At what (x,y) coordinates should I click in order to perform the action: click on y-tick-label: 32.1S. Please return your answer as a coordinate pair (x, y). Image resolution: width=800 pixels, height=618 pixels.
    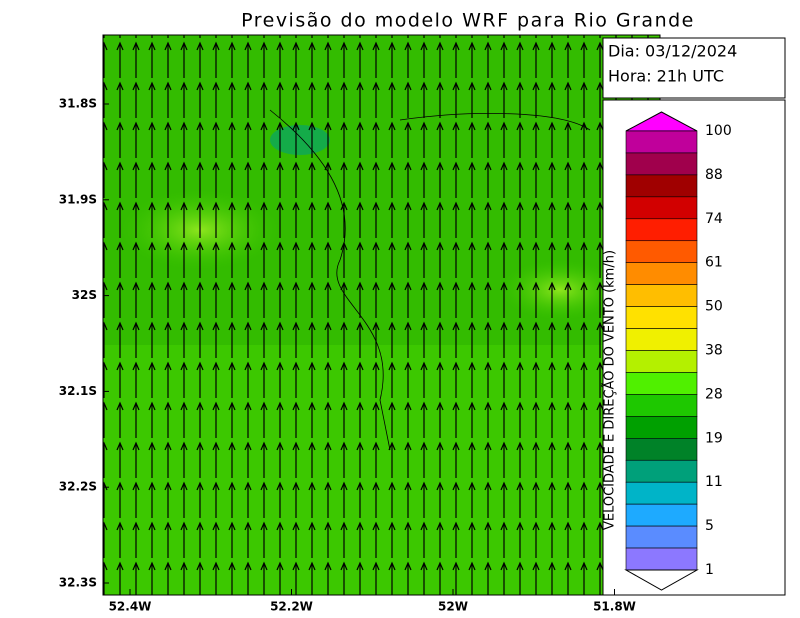
    Looking at the image, I should click on (78, 391).